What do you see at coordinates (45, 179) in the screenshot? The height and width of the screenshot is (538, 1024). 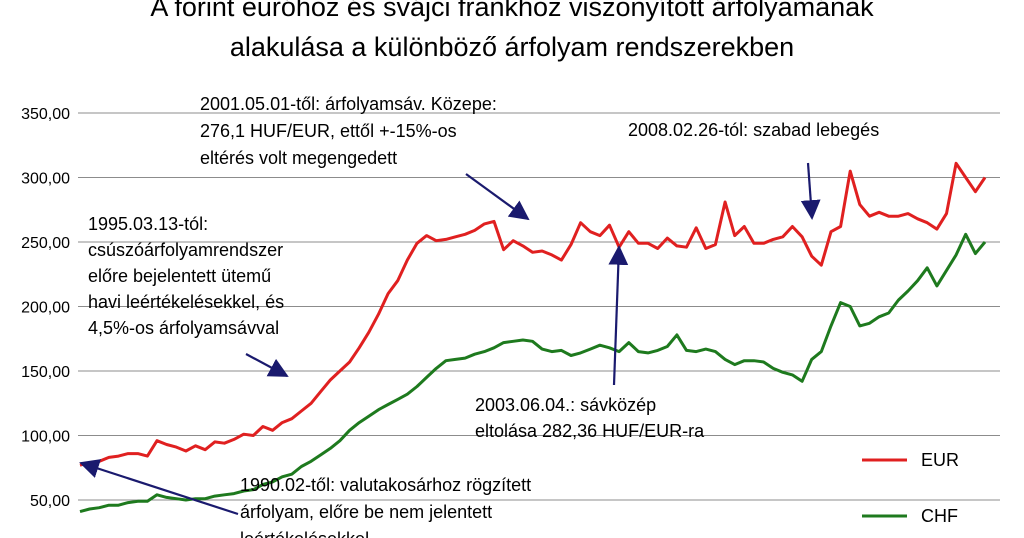 I see `y-tick-label-5: 300,00` at bounding box center [45, 179].